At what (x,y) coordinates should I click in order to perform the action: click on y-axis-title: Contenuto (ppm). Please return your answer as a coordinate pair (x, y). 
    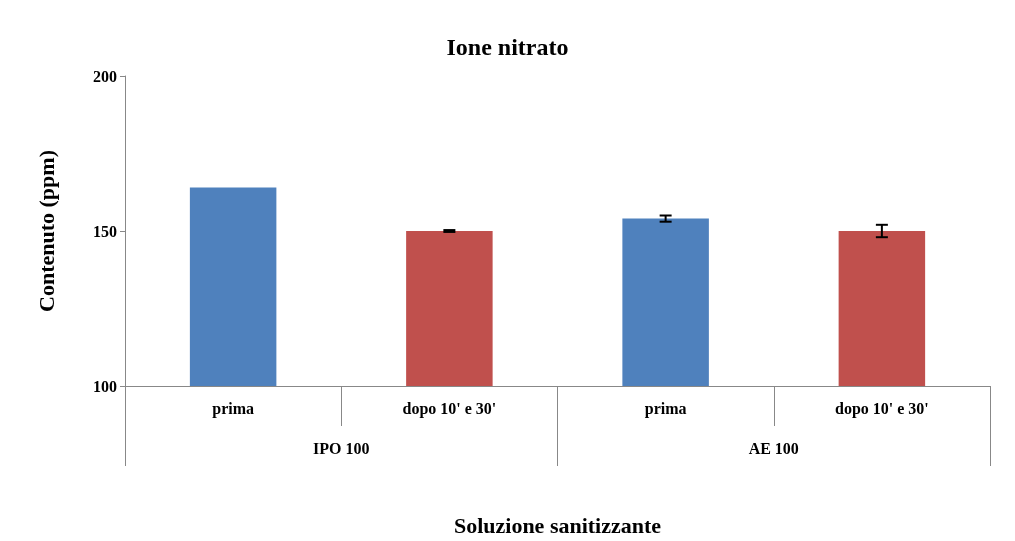
    Looking at the image, I should click on (46, 231).